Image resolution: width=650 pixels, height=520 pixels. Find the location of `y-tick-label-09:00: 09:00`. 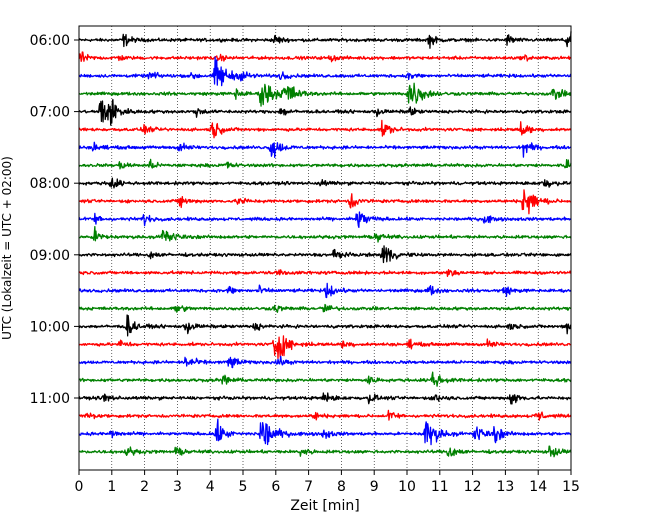

y-tick-label-09:00: 09:00 is located at coordinates (50, 256).